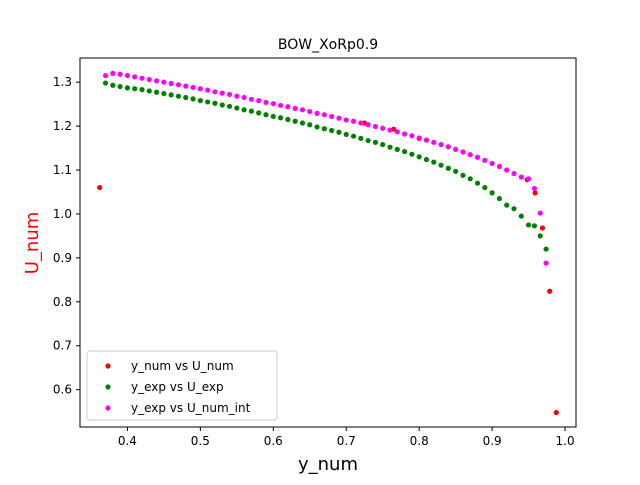 This screenshot has width=640, height=485. I want to click on x-tick-label: 0.5, so click(200, 441).